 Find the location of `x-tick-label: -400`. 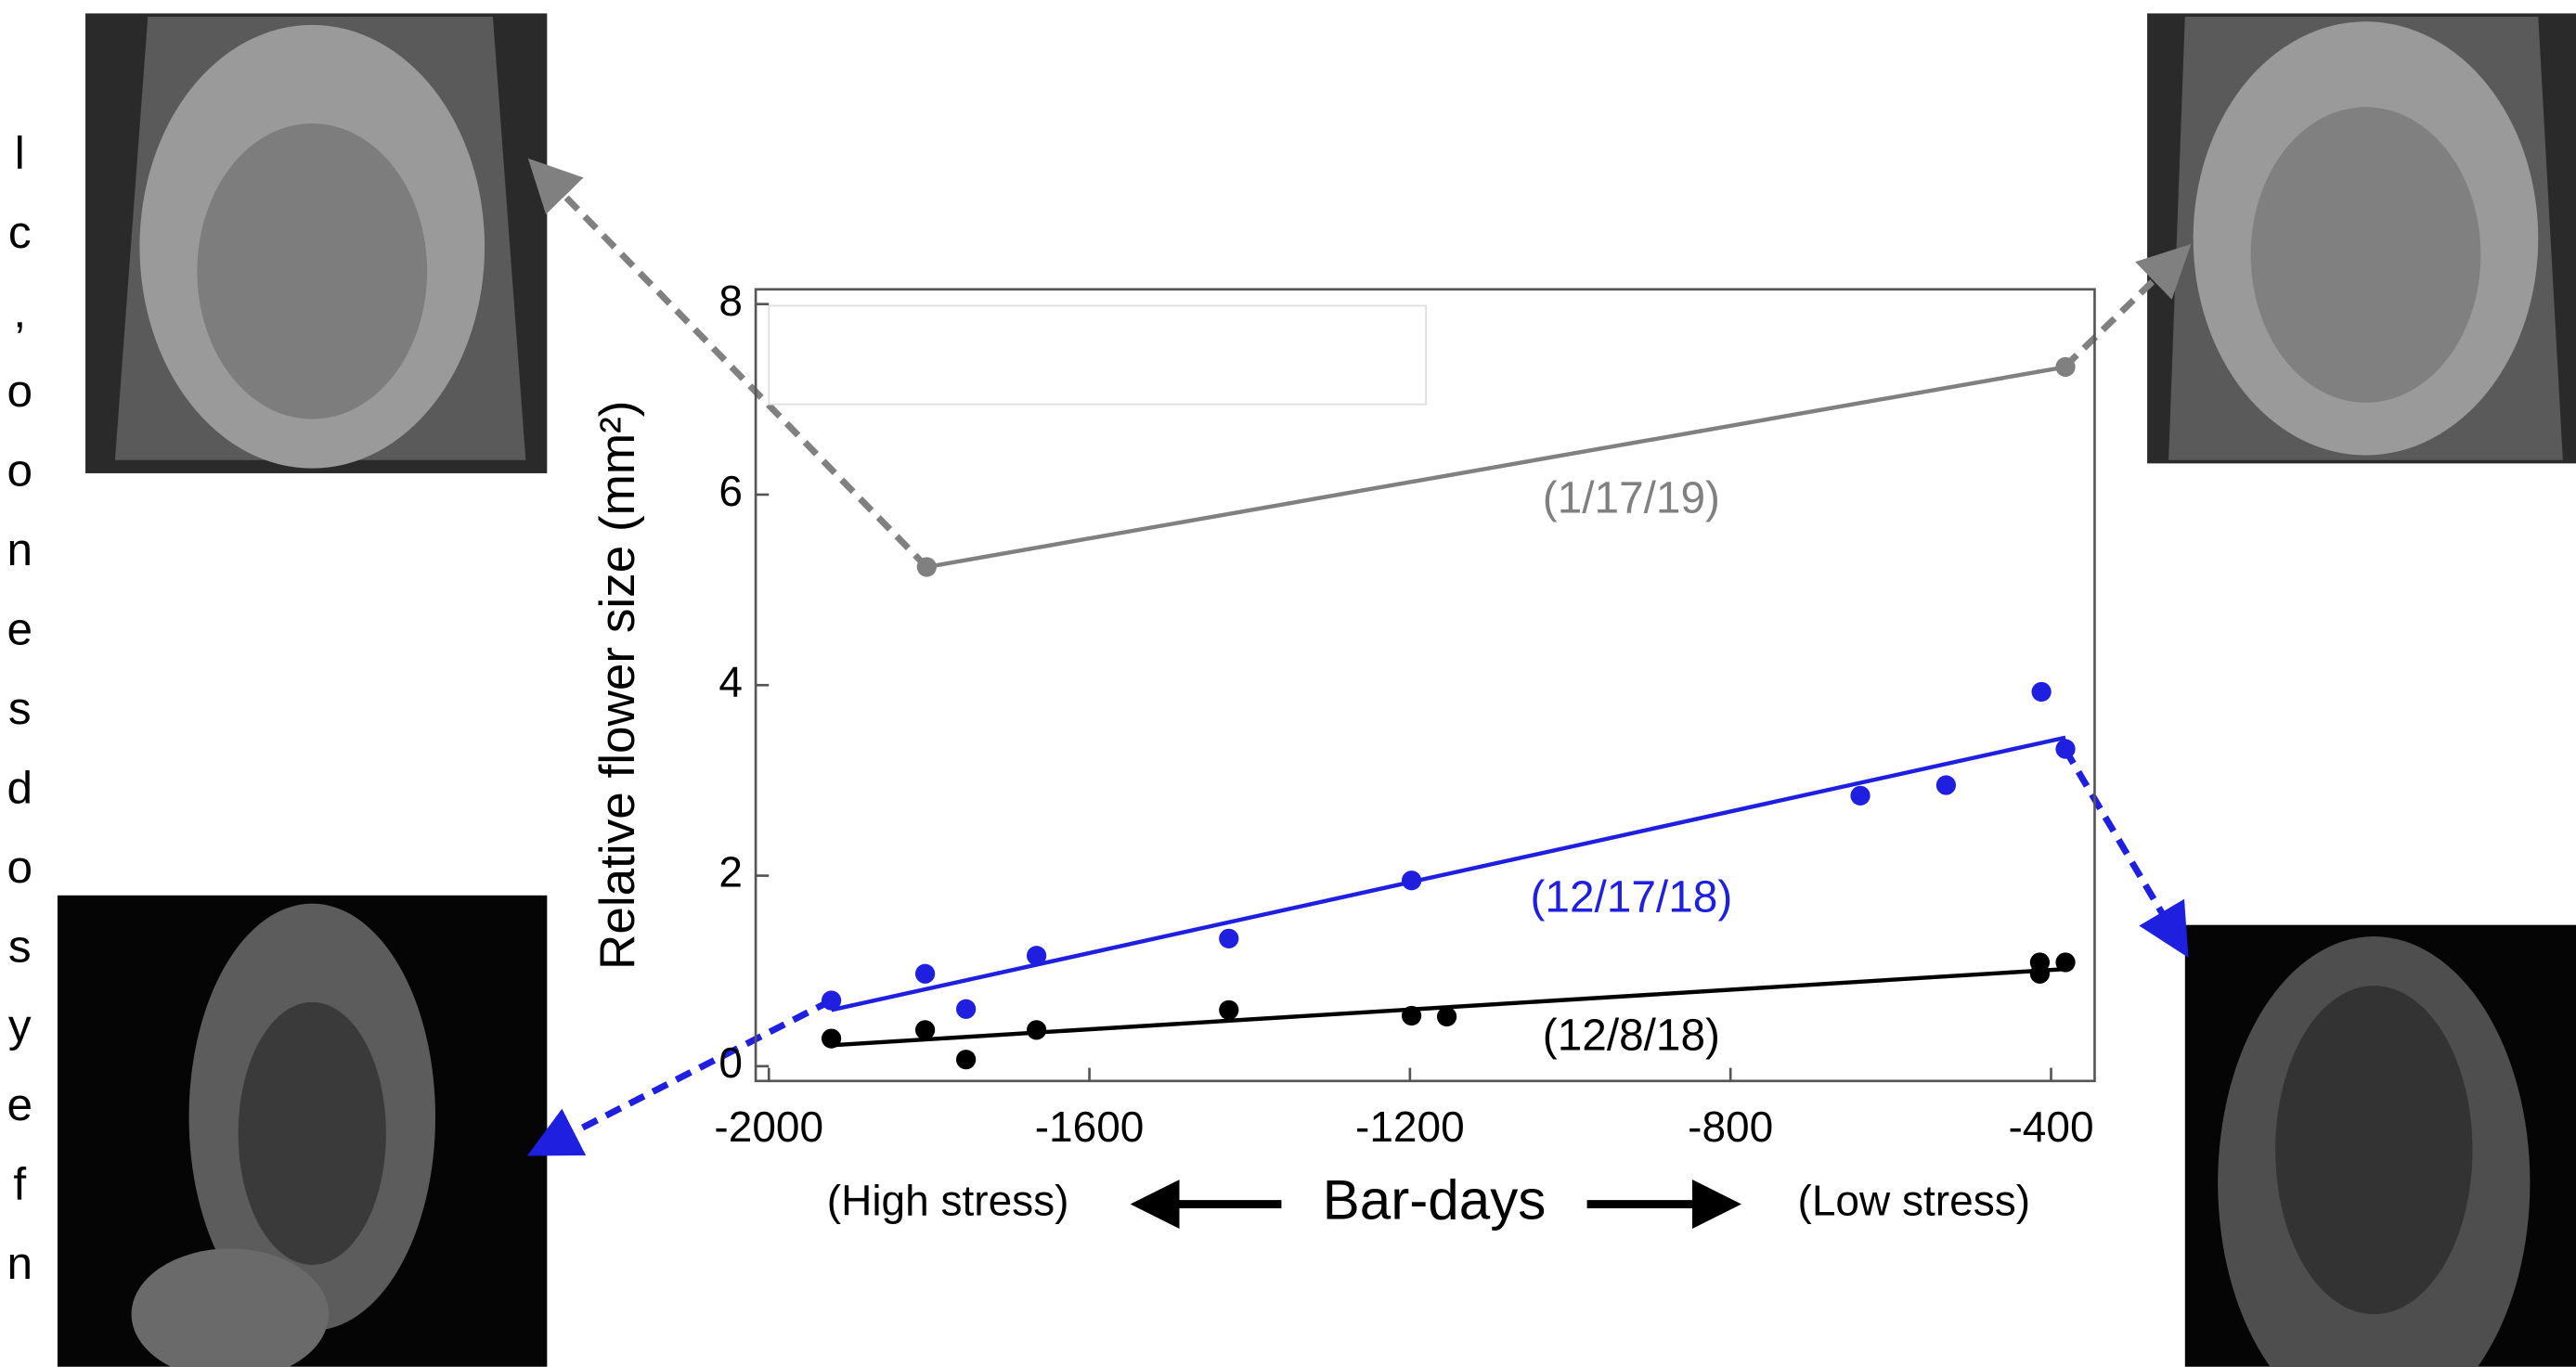

x-tick-label: -400 is located at coordinates (2050, 1127).